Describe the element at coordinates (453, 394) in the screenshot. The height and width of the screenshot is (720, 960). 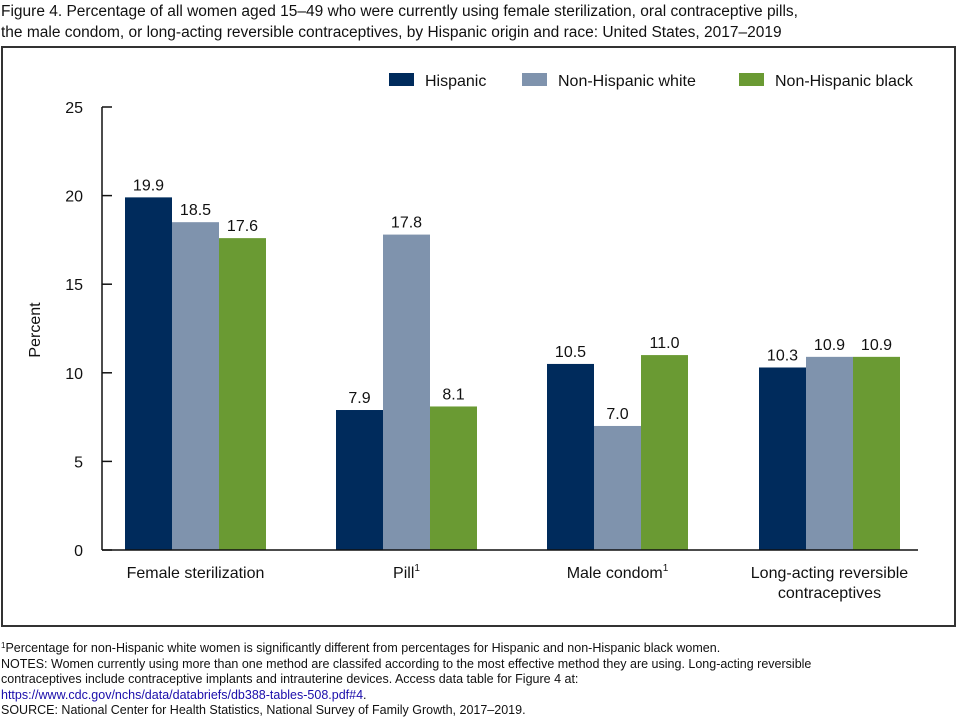
I see `bar-value-label: 8.1` at that location.